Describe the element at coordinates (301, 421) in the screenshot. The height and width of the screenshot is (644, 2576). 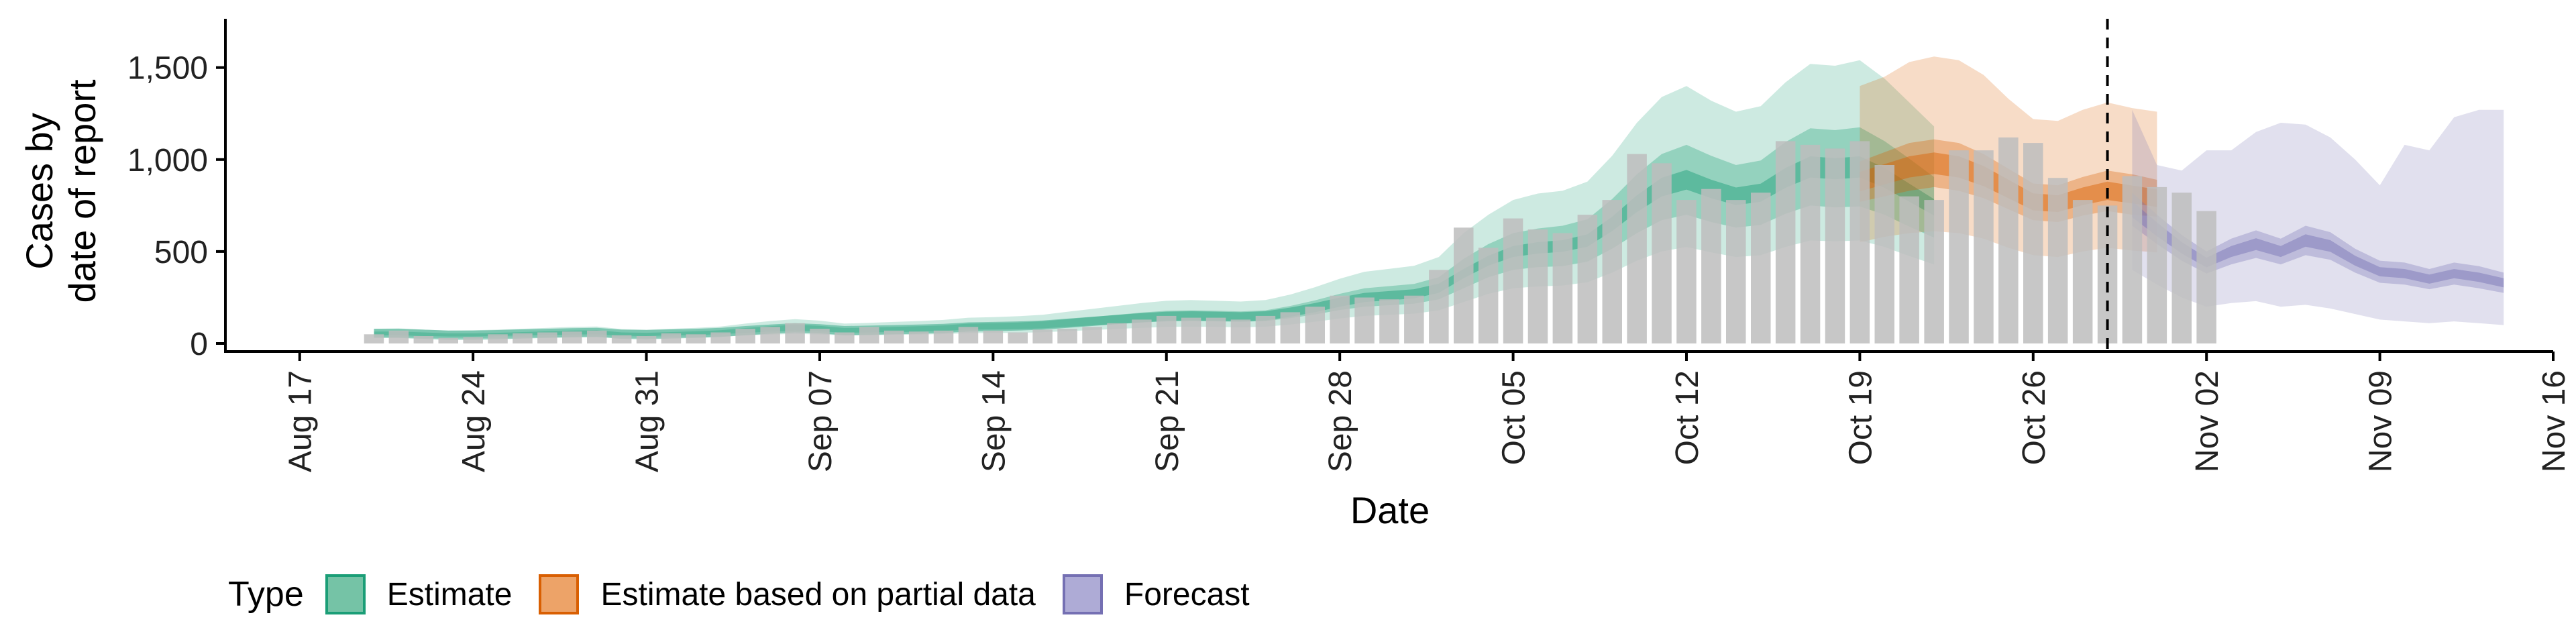
I see `x-tick-label: Aug 17` at that location.